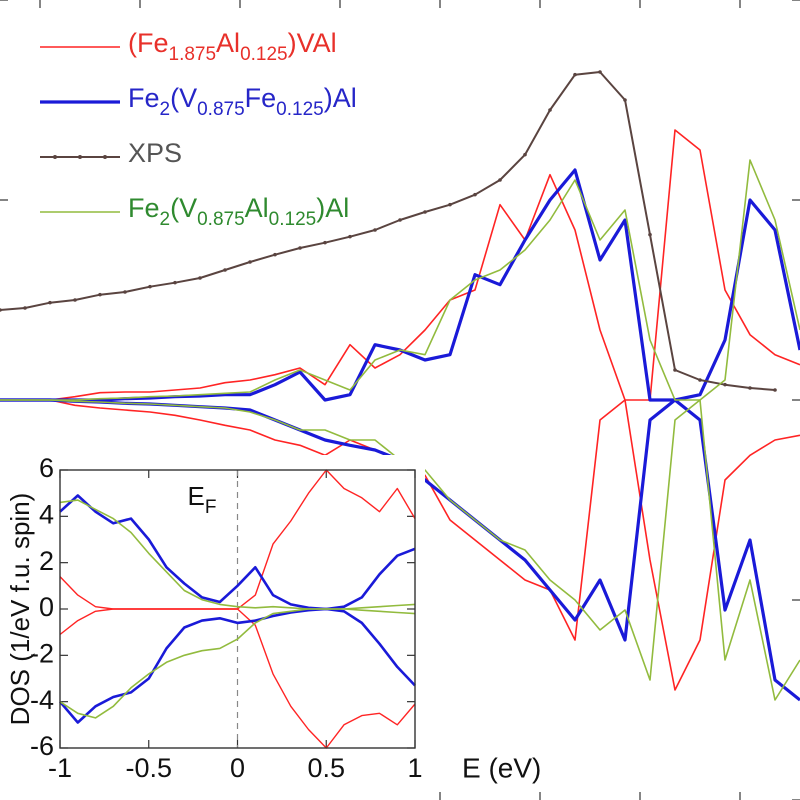  Describe the element at coordinates (42, 700) in the screenshot. I see `y-tick-label: -4` at that location.